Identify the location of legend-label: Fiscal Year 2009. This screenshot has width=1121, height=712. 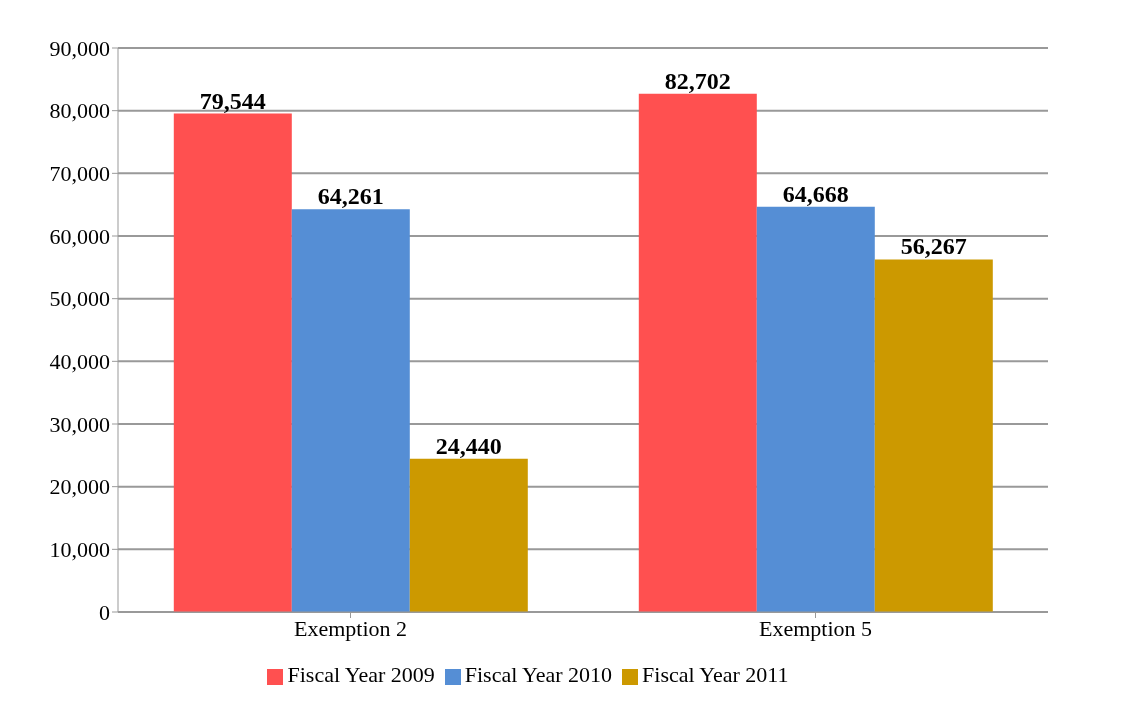
(361, 674).